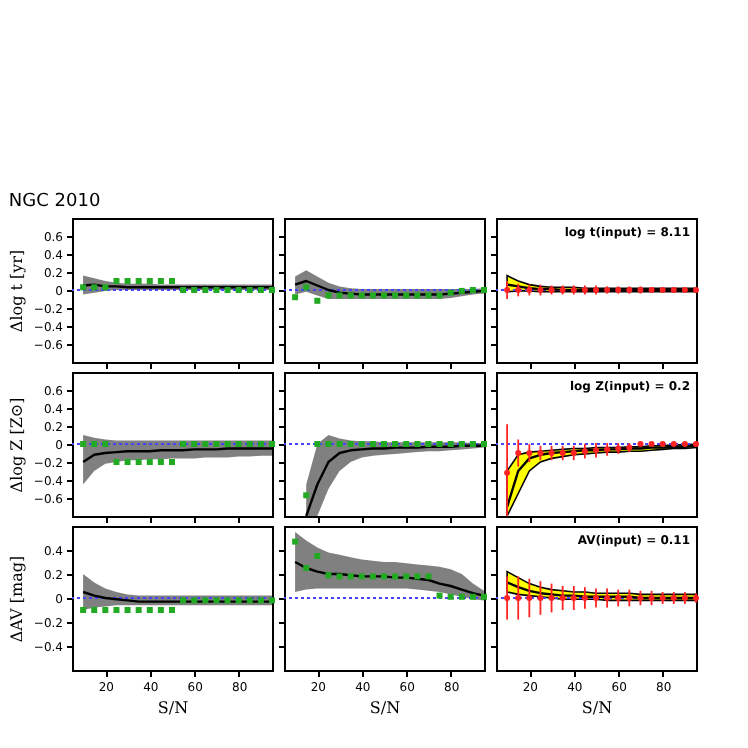 The height and width of the screenshot is (748, 748). I want to click on y-axis-title: ΔAV [mag], so click(16, 599).